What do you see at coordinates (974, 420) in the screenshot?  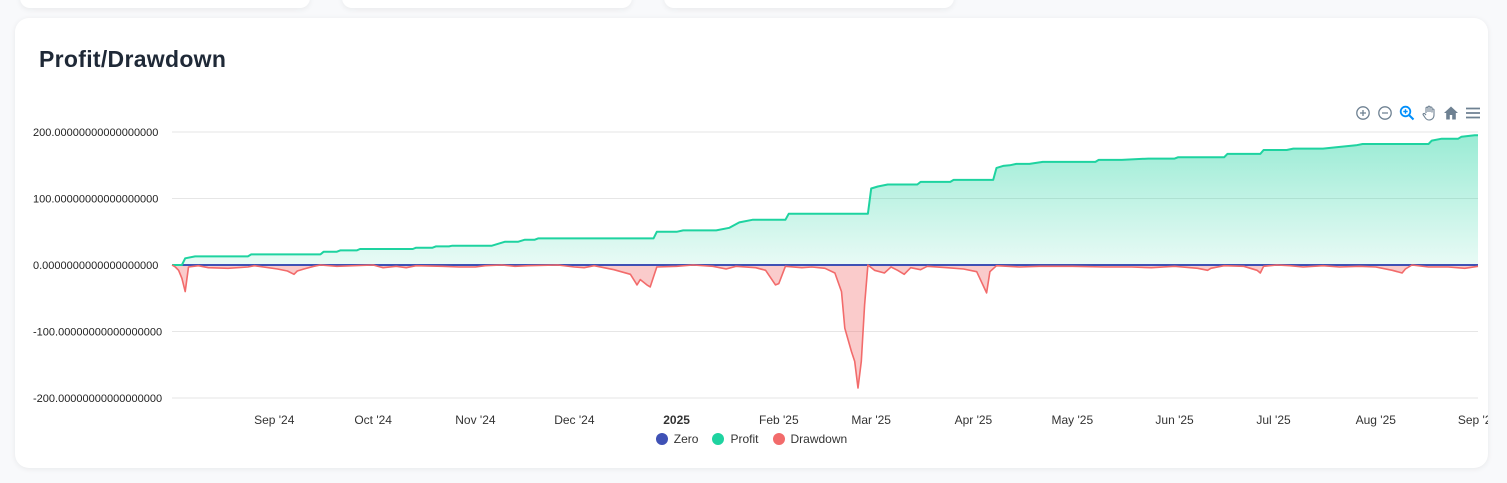 I see `x-tick-label: Apr '25` at bounding box center [974, 420].